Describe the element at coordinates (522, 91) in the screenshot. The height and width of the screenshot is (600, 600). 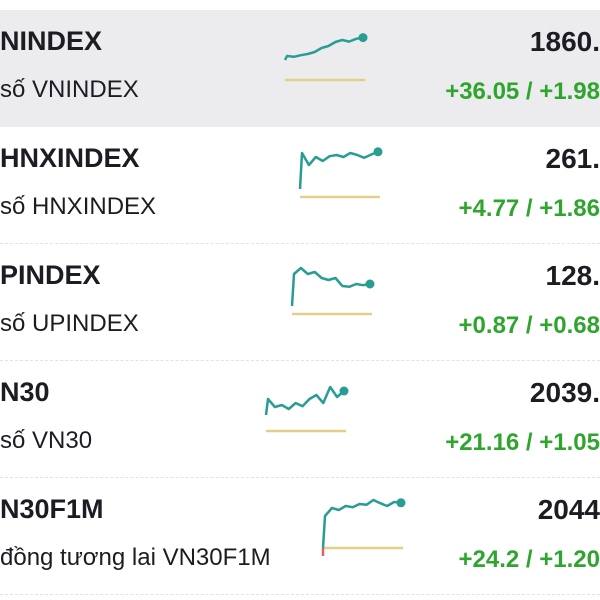
I see `index-change: +36.05 / +1.98` at that location.